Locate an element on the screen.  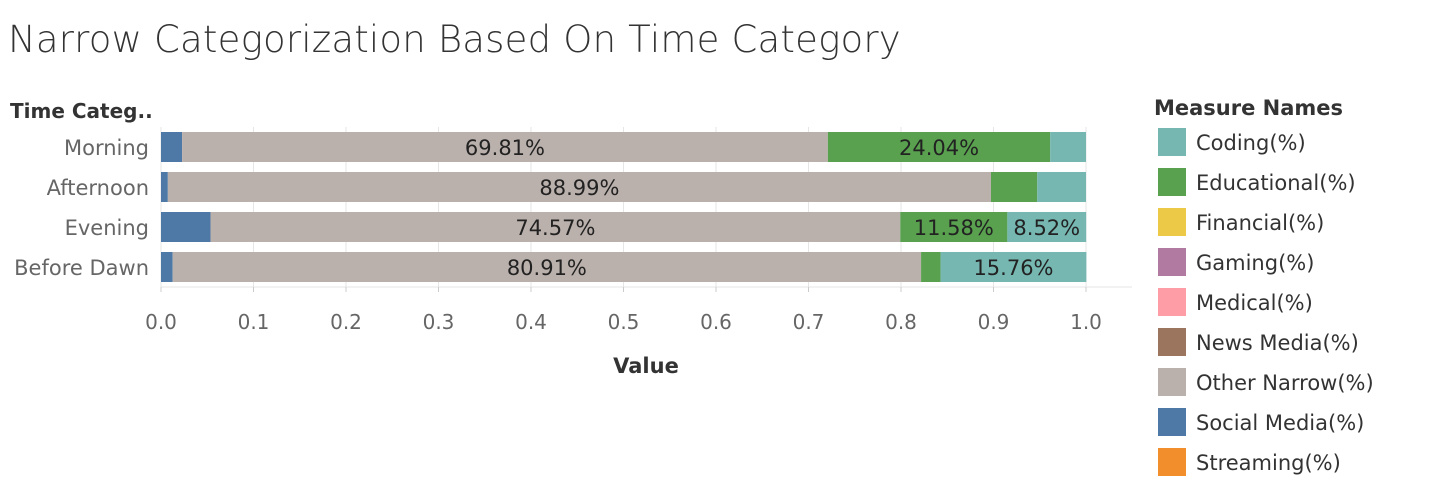
legend-title: Measure Names is located at coordinates (1248, 108).